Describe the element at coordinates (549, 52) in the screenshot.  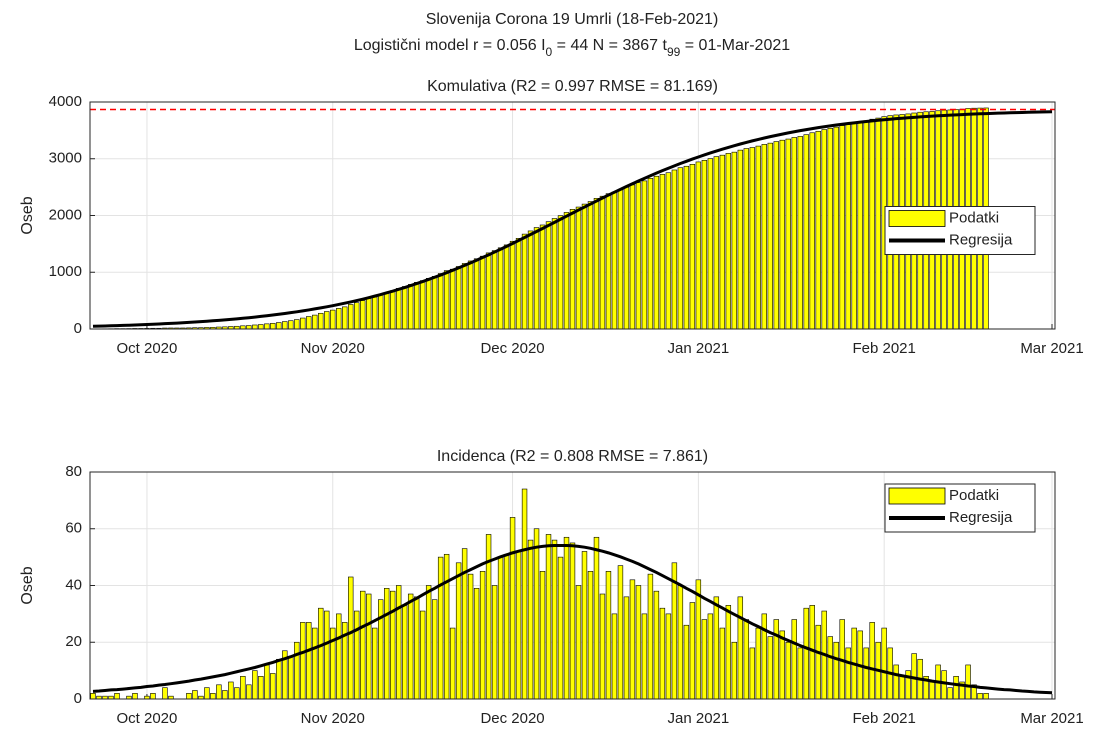
I see `subtitle-sub: 0` at that location.